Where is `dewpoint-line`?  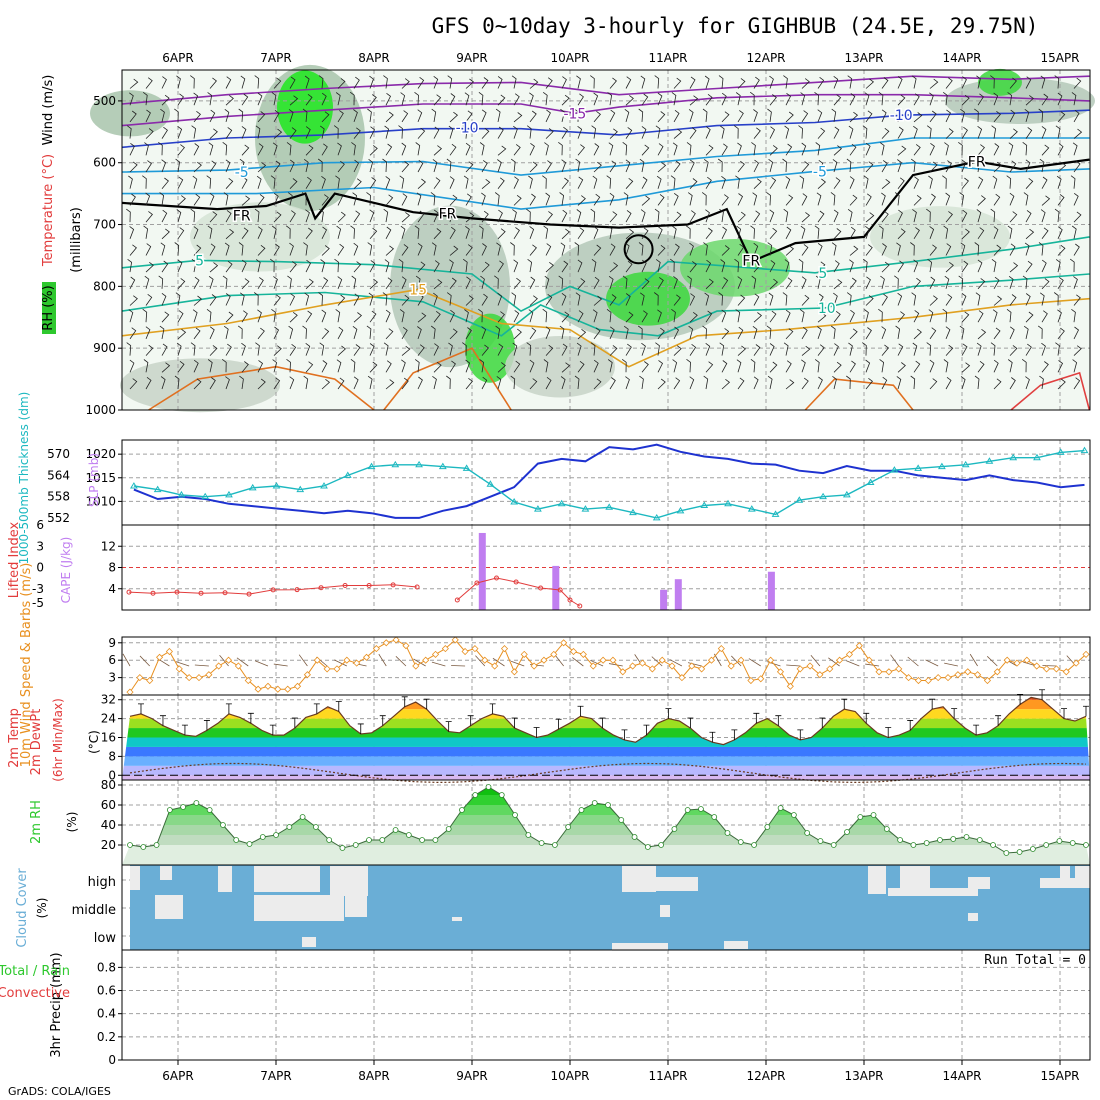 dewpoint-line is located at coordinates (608, 773).